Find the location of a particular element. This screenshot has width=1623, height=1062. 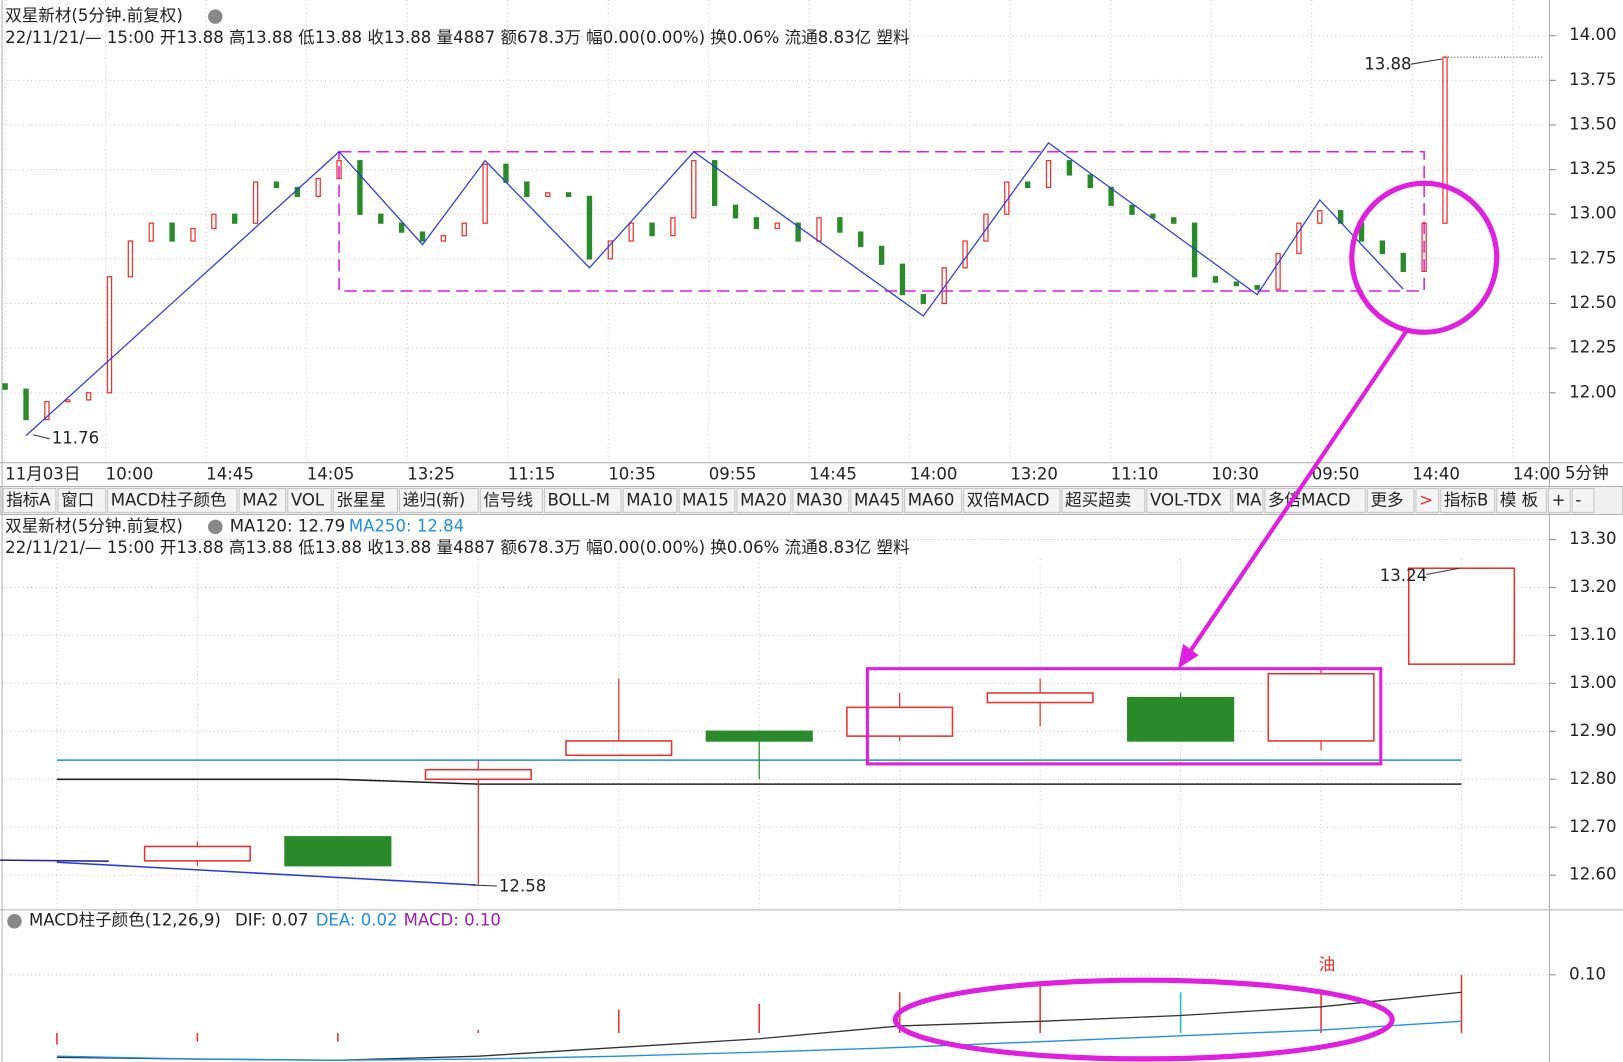

toolbar-label: - is located at coordinates (1578, 499).